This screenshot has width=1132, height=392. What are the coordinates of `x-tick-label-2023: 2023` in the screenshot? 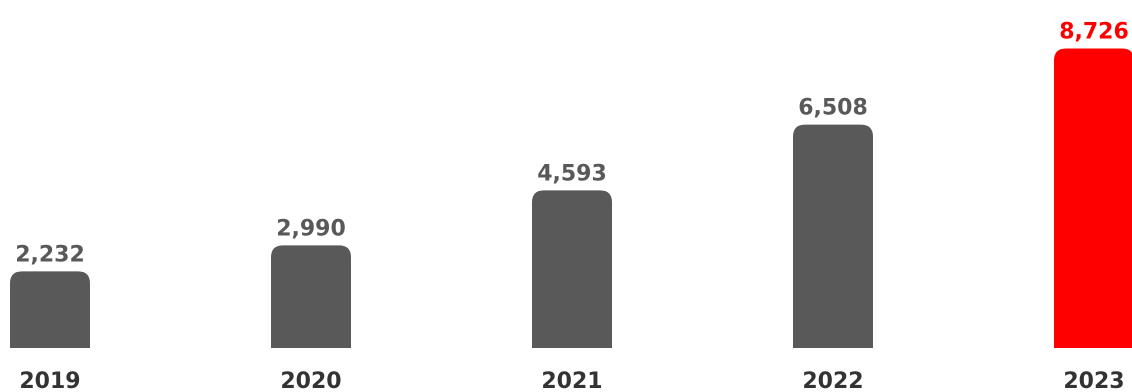 It's located at (1093, 380).